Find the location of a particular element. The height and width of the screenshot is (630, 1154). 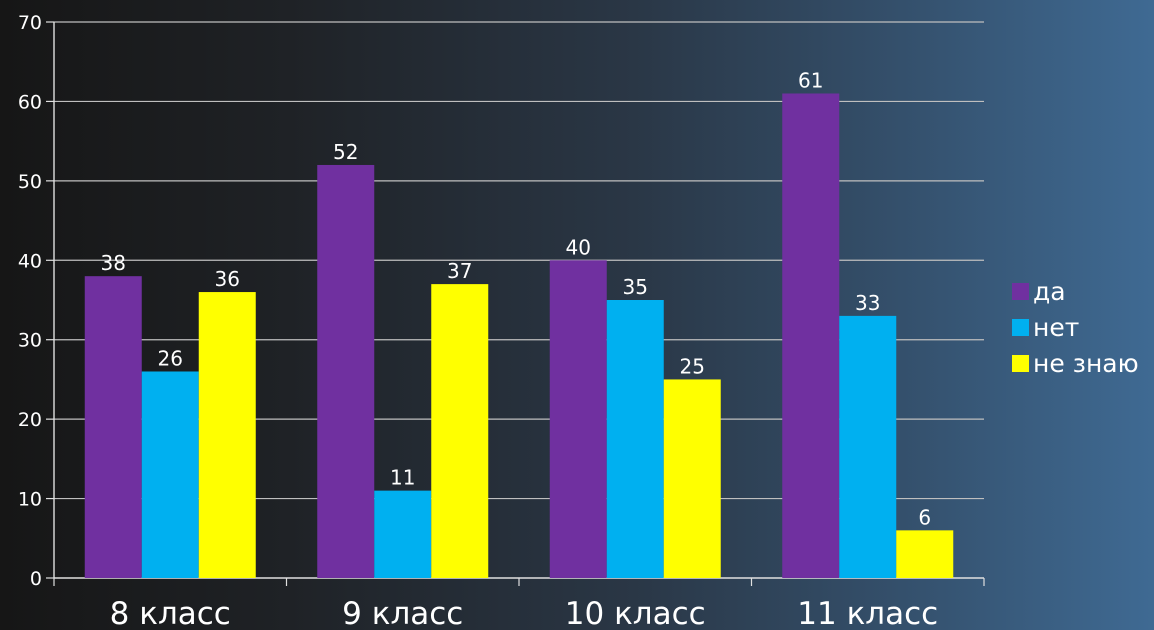

legend-label: нет is located at coordinates (1056, 327).